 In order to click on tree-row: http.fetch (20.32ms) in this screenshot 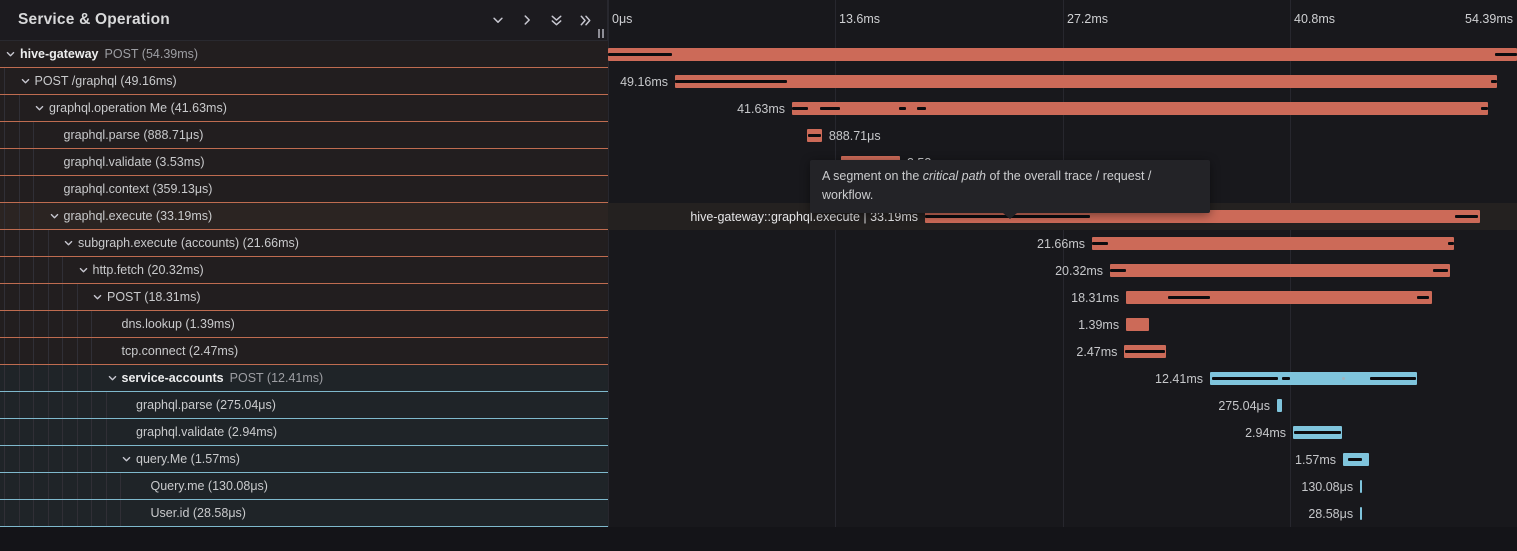, I will do `click(304, 270)`.